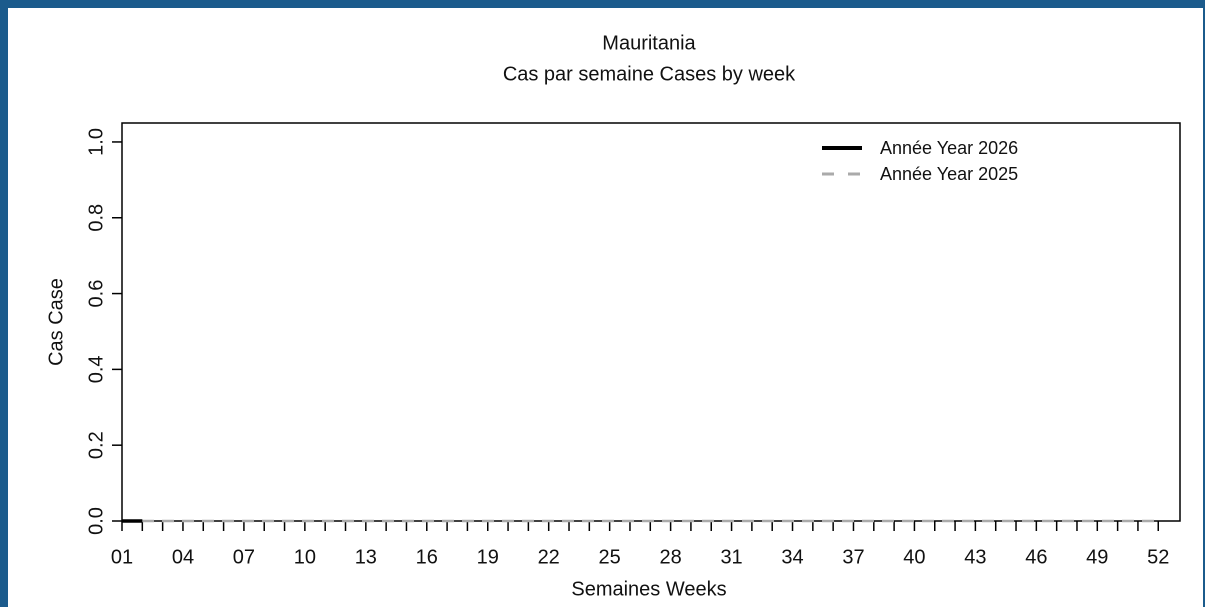 The height and width of the screenshot is (607, 1205). What do you see at coordinates (670, 557) in the screenshot?
I see `x-tick-label: 28` at bounding box center [670, 557].